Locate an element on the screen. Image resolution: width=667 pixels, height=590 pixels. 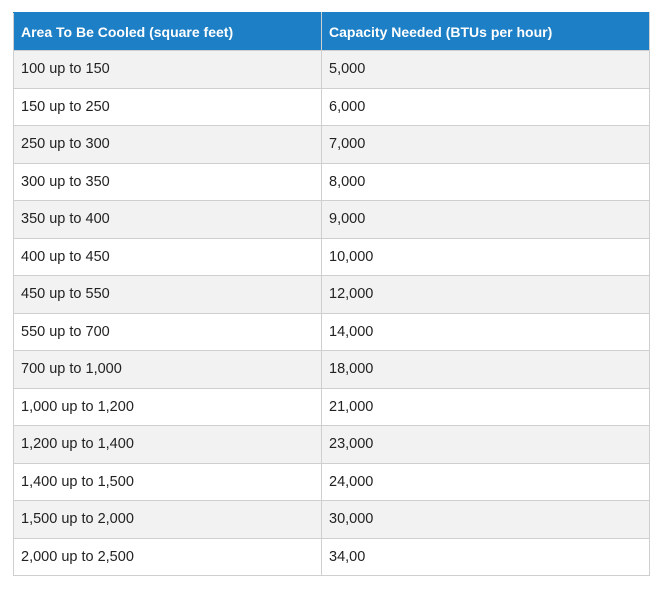
table-row: 100 up to 150 5,000 is located at coordinates (331, 69).